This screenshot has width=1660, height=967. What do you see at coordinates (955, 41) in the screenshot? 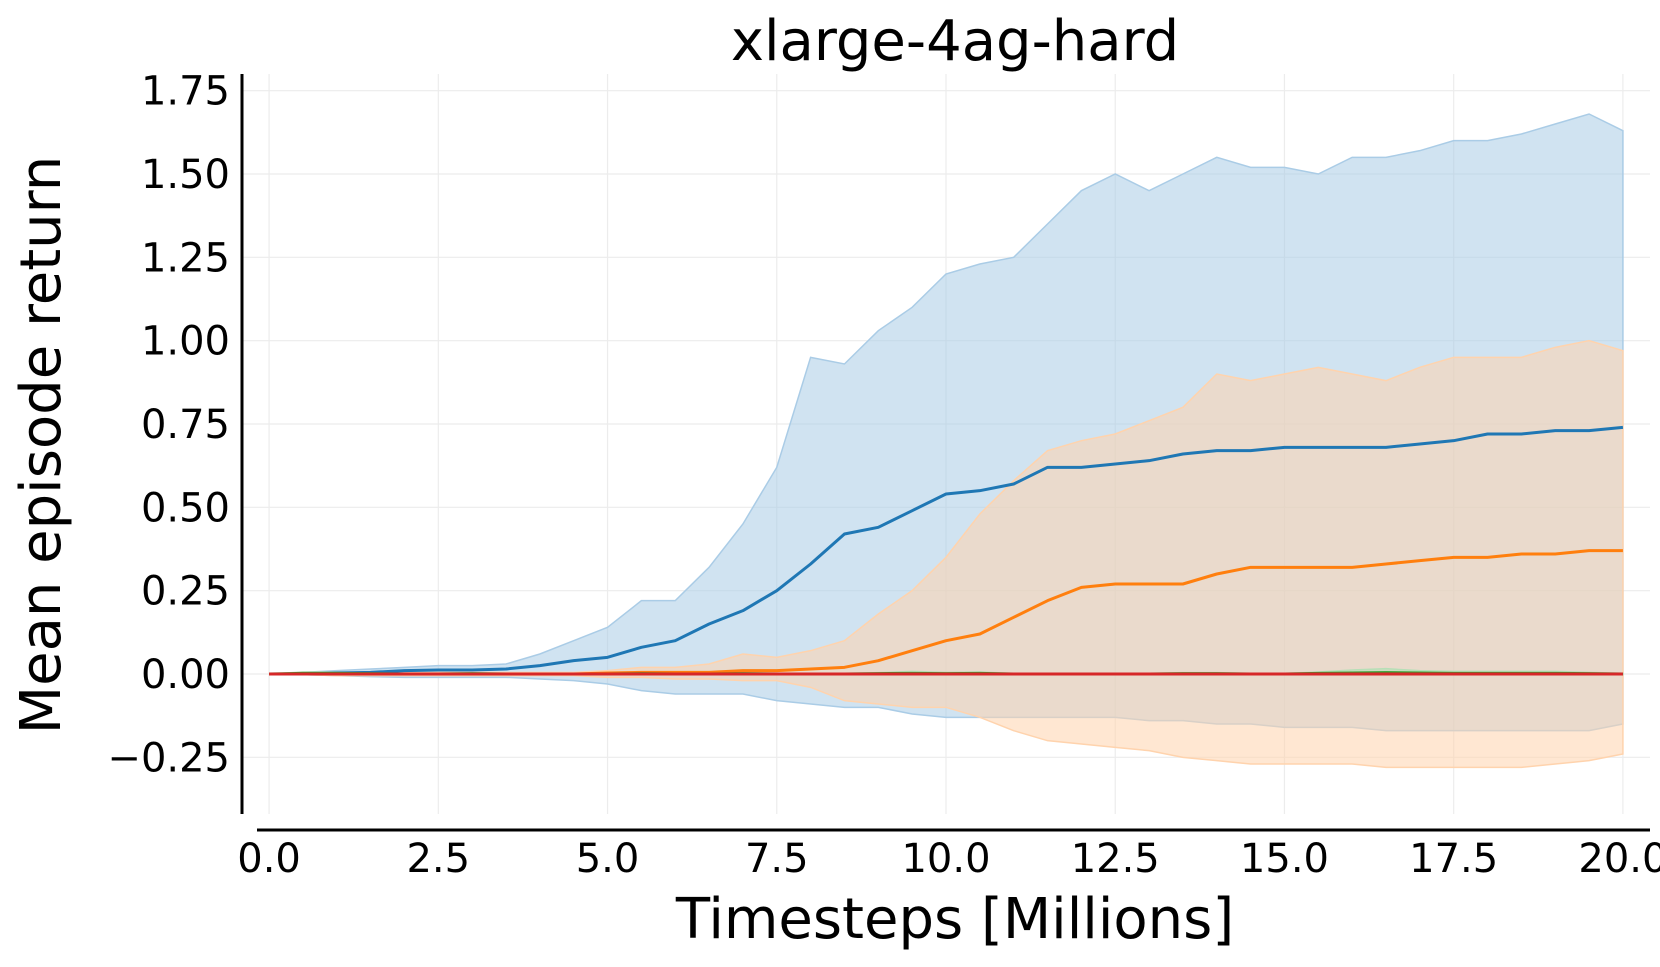
I see `chart-title: xlarge-4ag-hard` at bounding box center [955, 41].